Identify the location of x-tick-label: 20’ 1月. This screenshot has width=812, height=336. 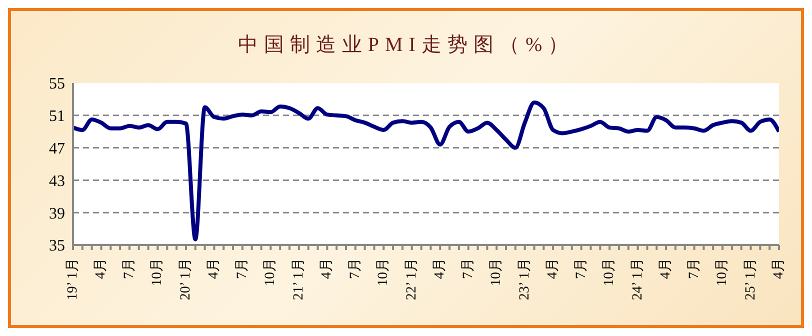
(186, 279).